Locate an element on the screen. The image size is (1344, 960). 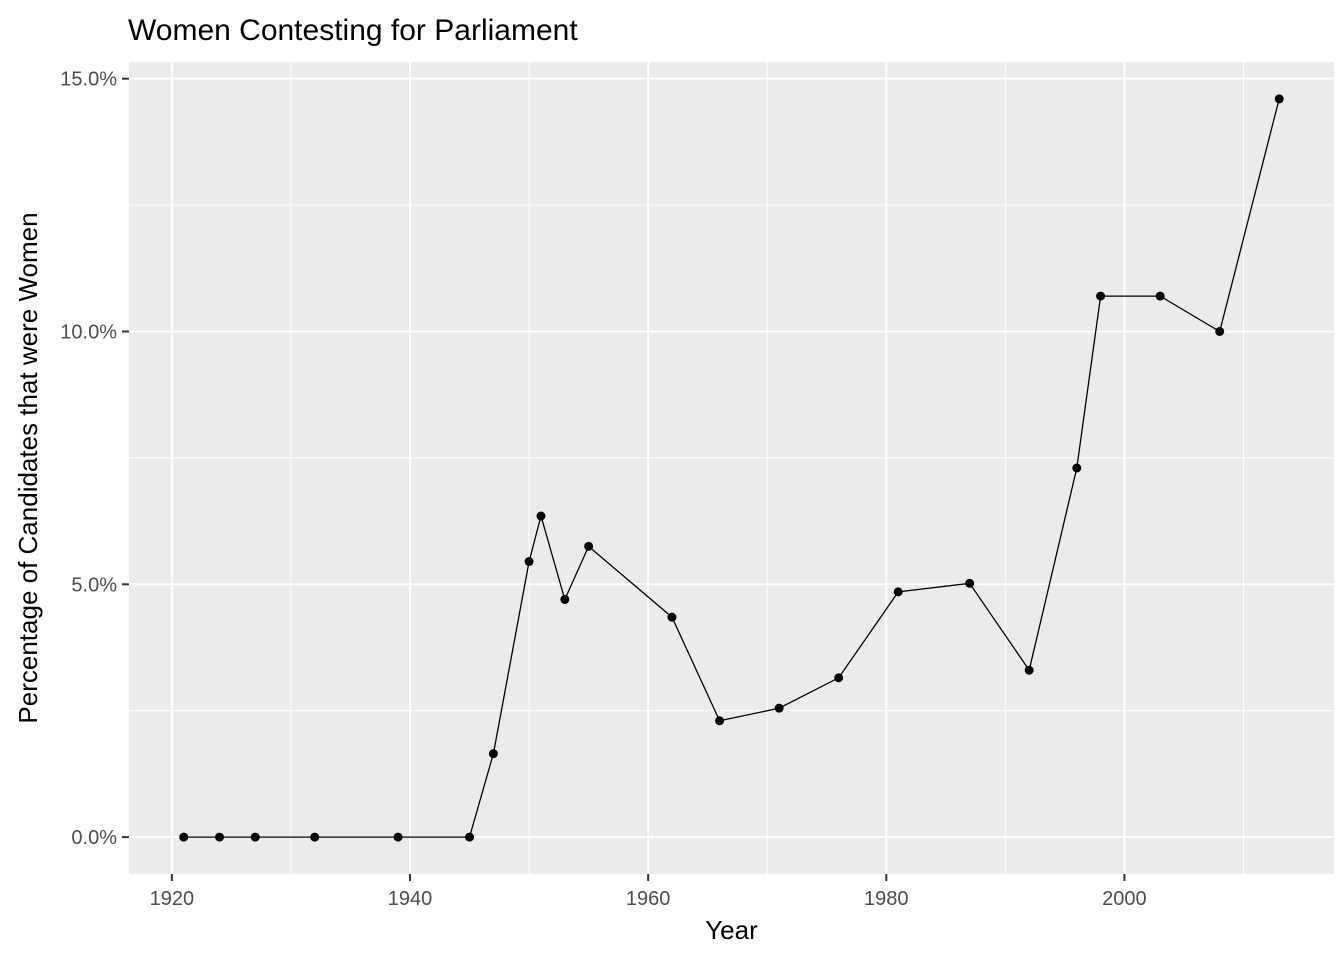
y-axis-title: Percentage of Candidates that were Women is located at coordinates (28, 467).